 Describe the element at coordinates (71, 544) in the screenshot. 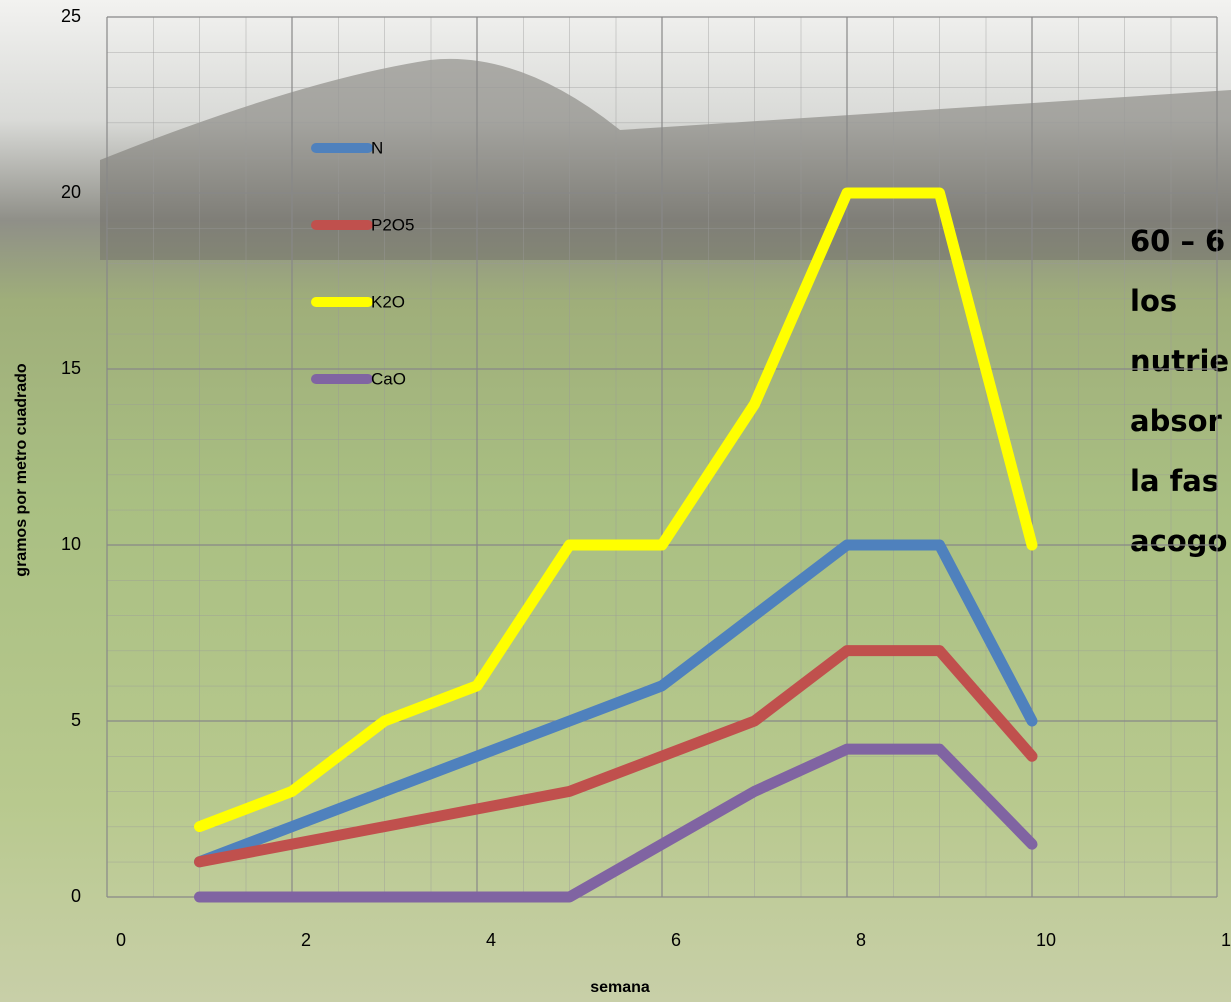

I see `y-tick-label: 10` at that location.